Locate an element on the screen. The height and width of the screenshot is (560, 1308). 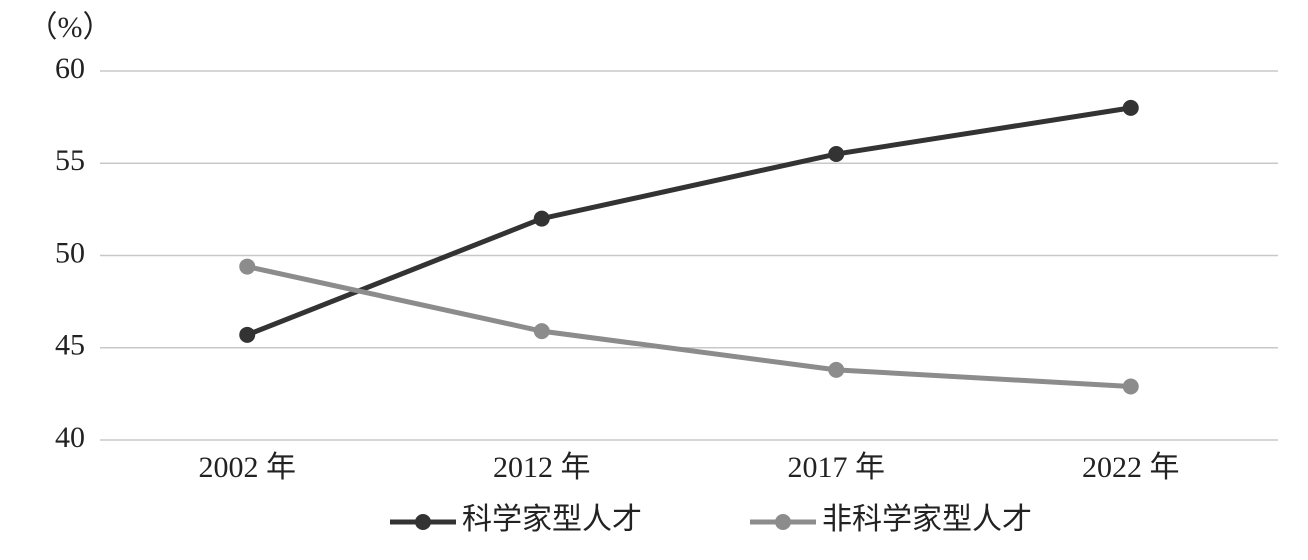
legend-label: 非科学家型人才 is located at coordinates (927, 519).